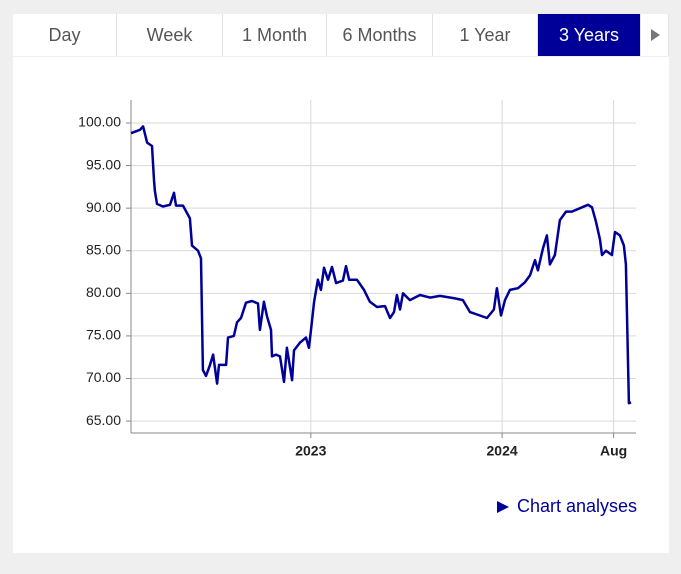 This screenshot has height=574, width=681. What do you see at coordinates (103, 377) in the screenshot?
I see `y-tick-label: 70.00` at bounding box center [103, 377].